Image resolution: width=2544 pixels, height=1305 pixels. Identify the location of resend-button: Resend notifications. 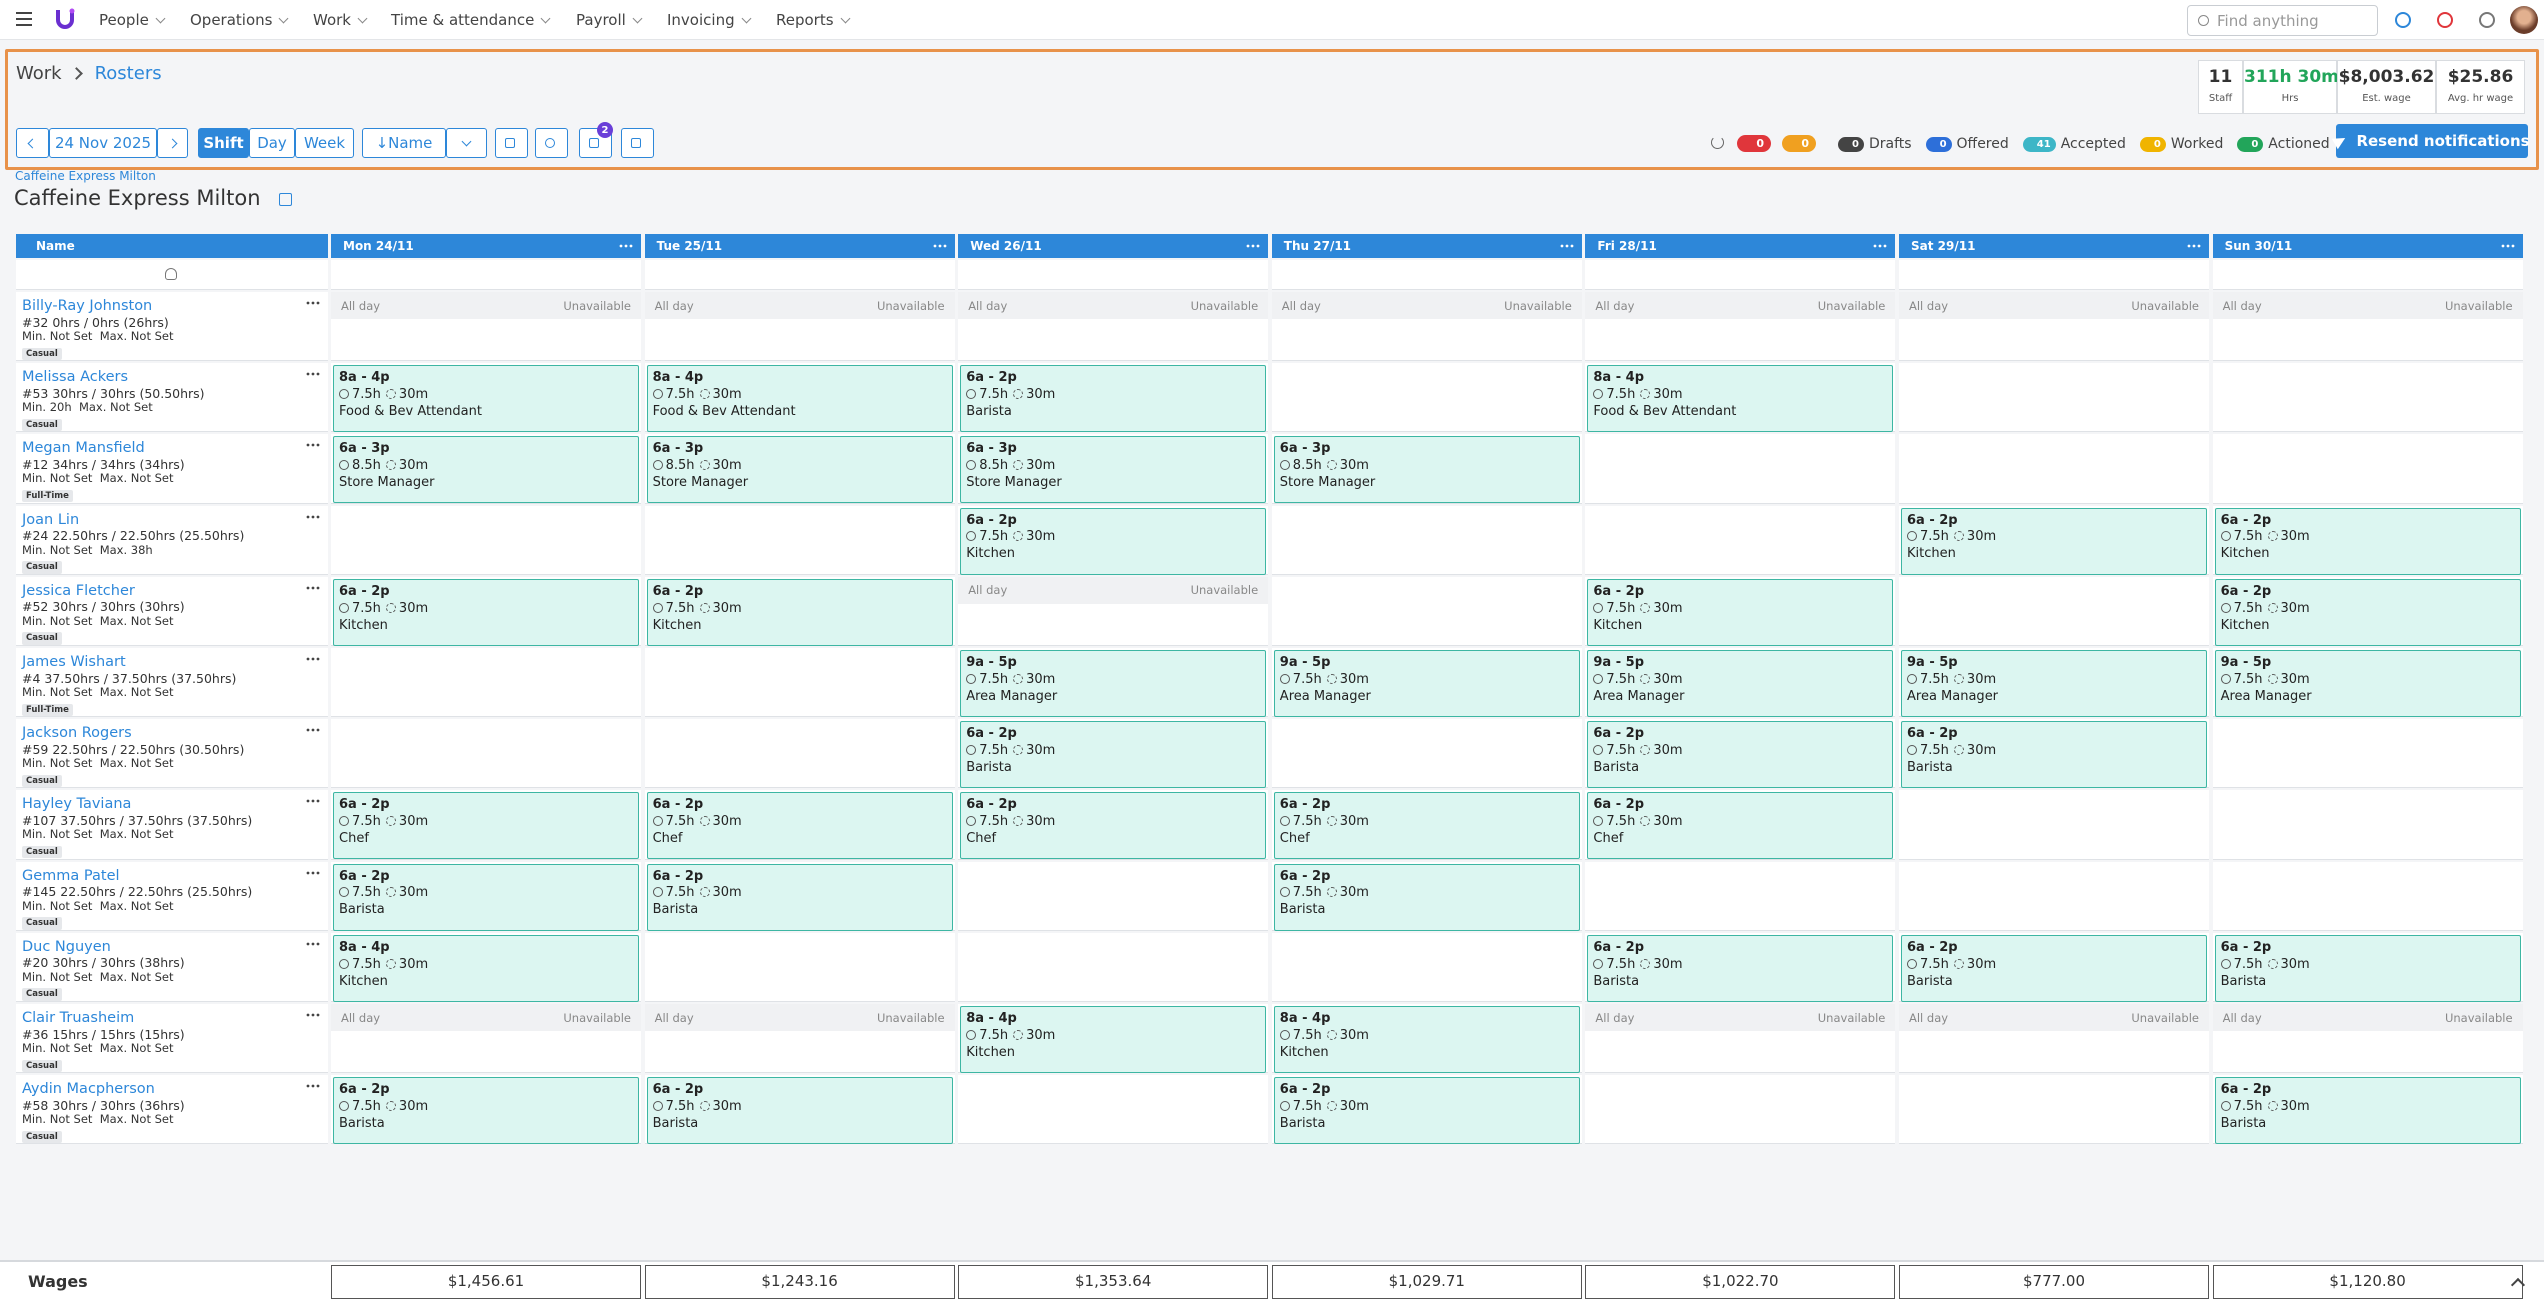
(2431, 141).